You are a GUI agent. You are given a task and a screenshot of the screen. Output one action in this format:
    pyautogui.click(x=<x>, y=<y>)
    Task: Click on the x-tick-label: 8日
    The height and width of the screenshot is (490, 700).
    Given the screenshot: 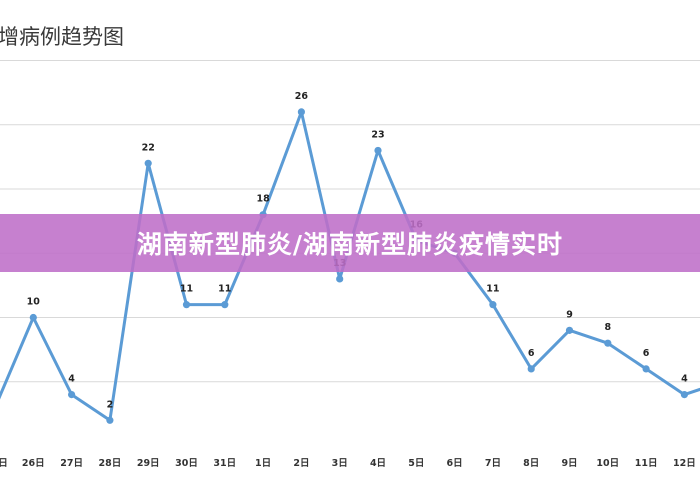 What is the action you would take?
    pyautogui.click(x=531, y=463)
    